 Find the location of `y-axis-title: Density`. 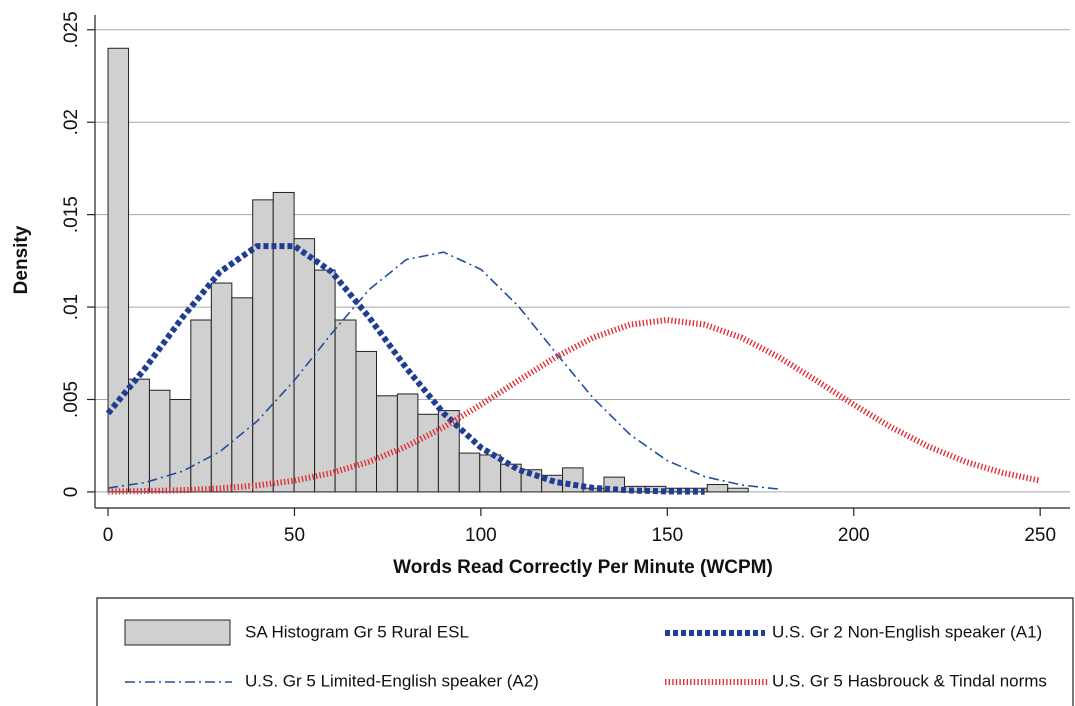

y-axis-title: Density is located at coordinates (21, 259).